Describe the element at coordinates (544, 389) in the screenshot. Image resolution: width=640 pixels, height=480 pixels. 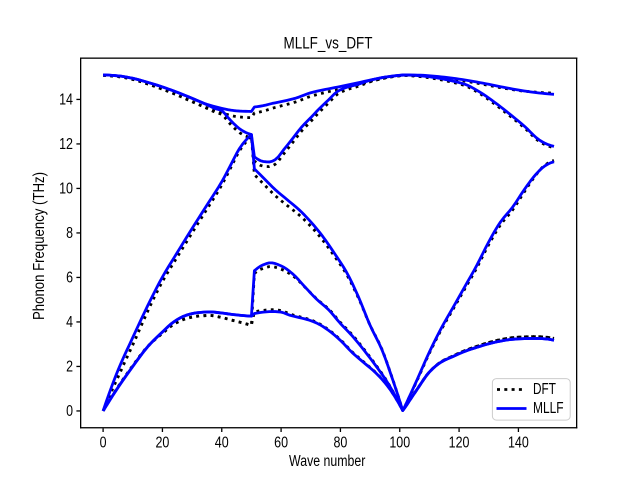
I see `svg-text: DFT` at that location.